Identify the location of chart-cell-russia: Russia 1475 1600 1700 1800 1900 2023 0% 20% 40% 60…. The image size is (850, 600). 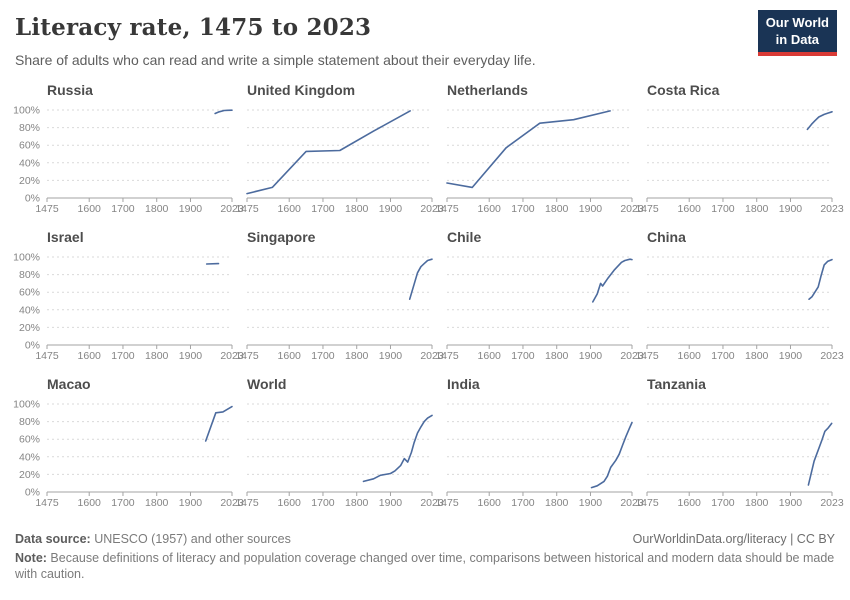
(127, 150).